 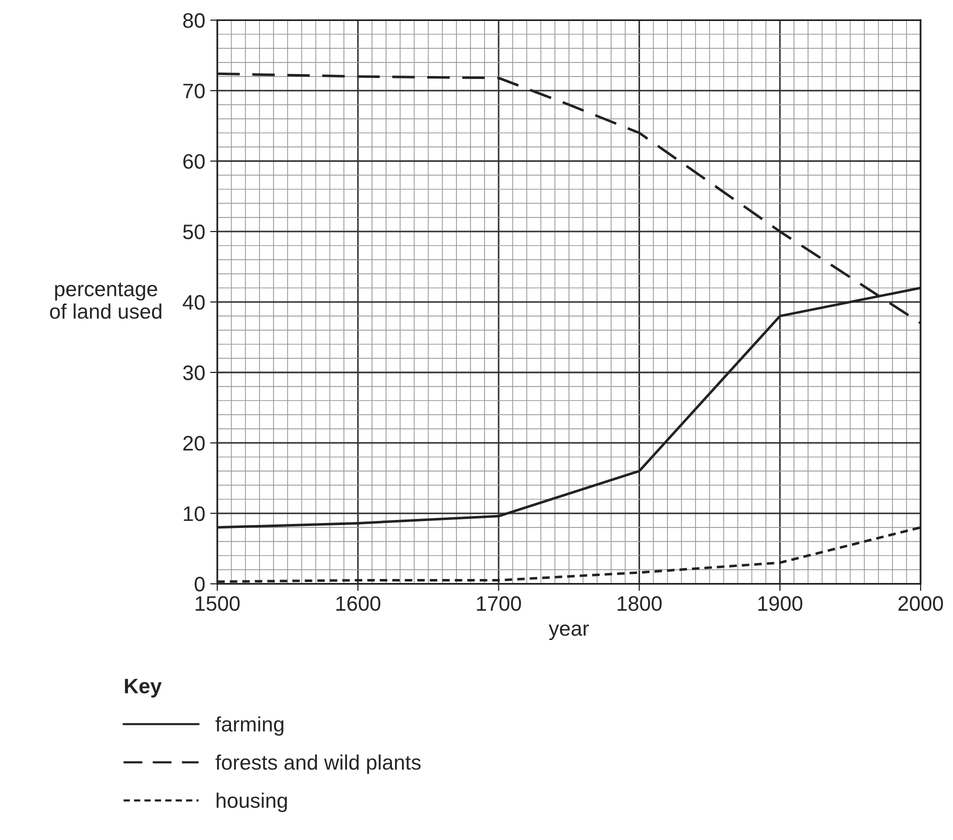 I want to click on y-tick-label: 10, so click(x=194, y=514).